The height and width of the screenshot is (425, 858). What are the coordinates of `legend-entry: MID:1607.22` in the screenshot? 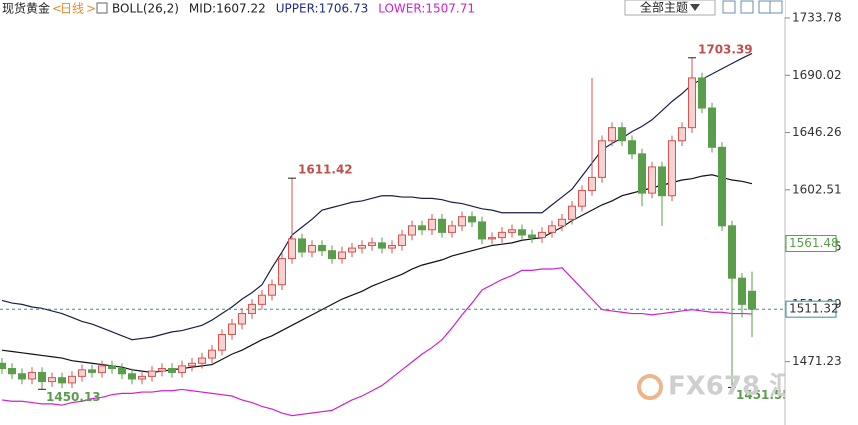 It's located at (227, 9).